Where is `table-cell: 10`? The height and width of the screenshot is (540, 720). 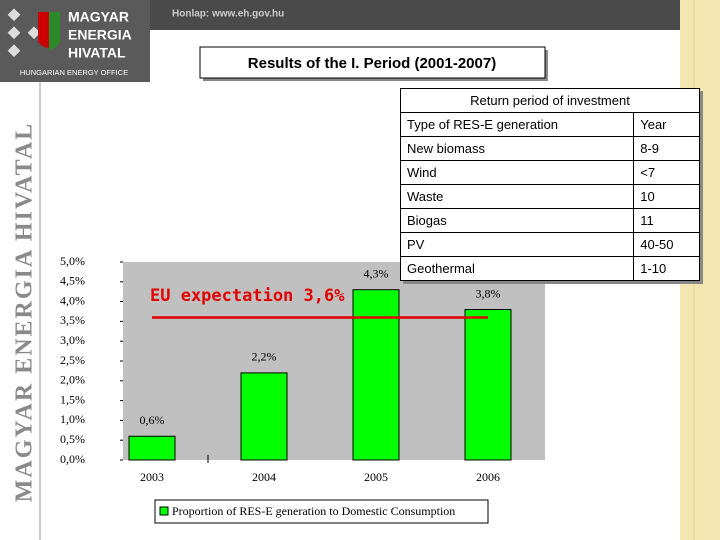 table-cell: 10 is located at coordinates (666, 196).